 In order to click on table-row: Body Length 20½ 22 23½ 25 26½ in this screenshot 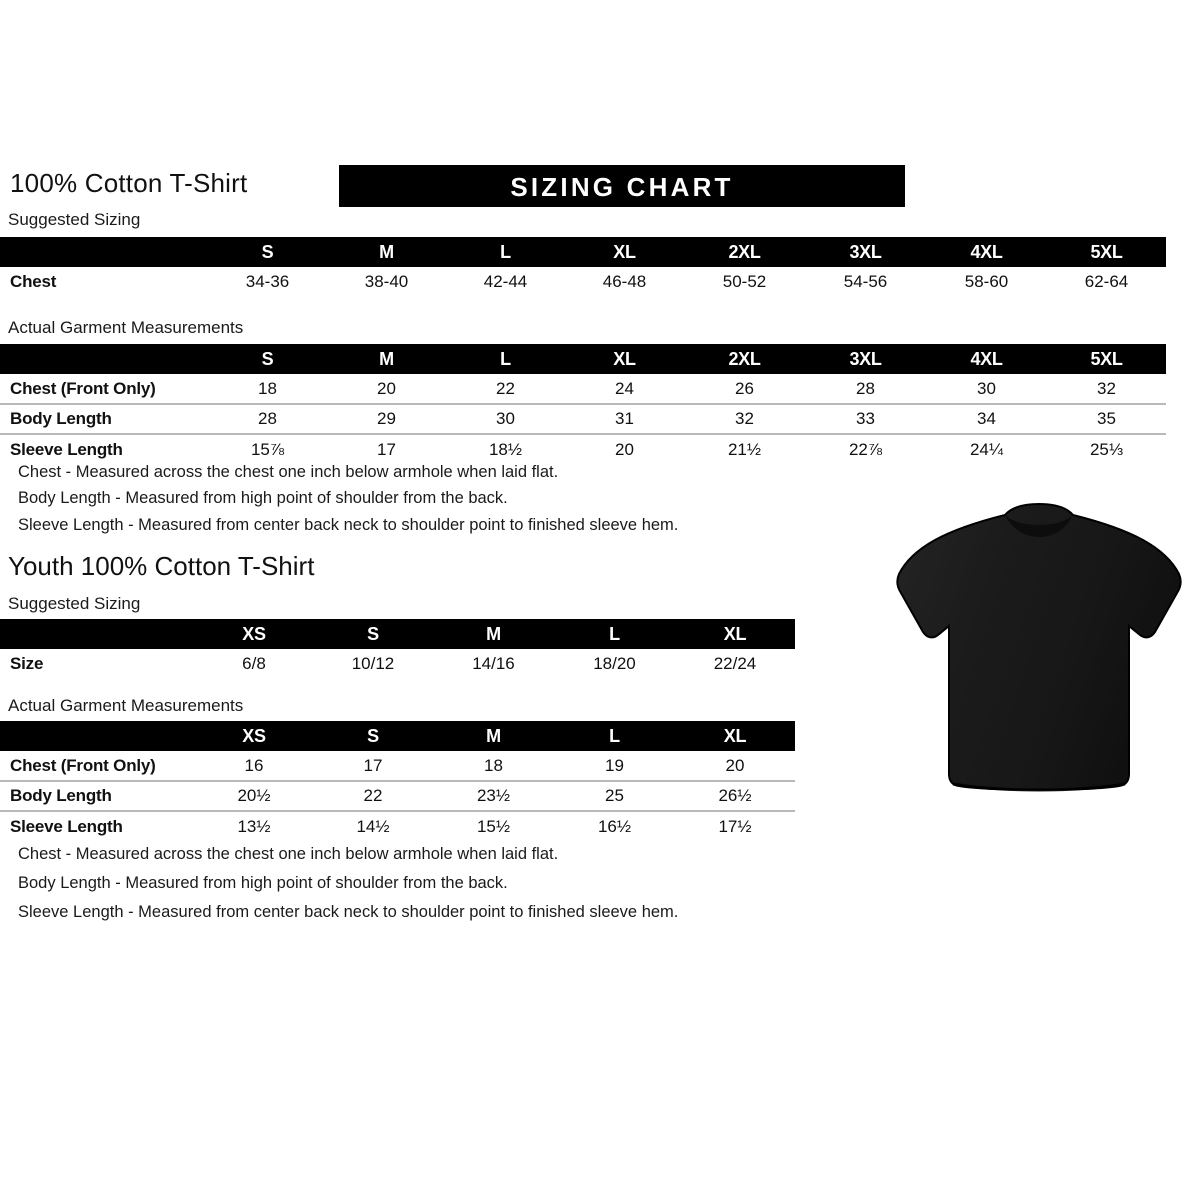, I will do `click(397, 795)`.